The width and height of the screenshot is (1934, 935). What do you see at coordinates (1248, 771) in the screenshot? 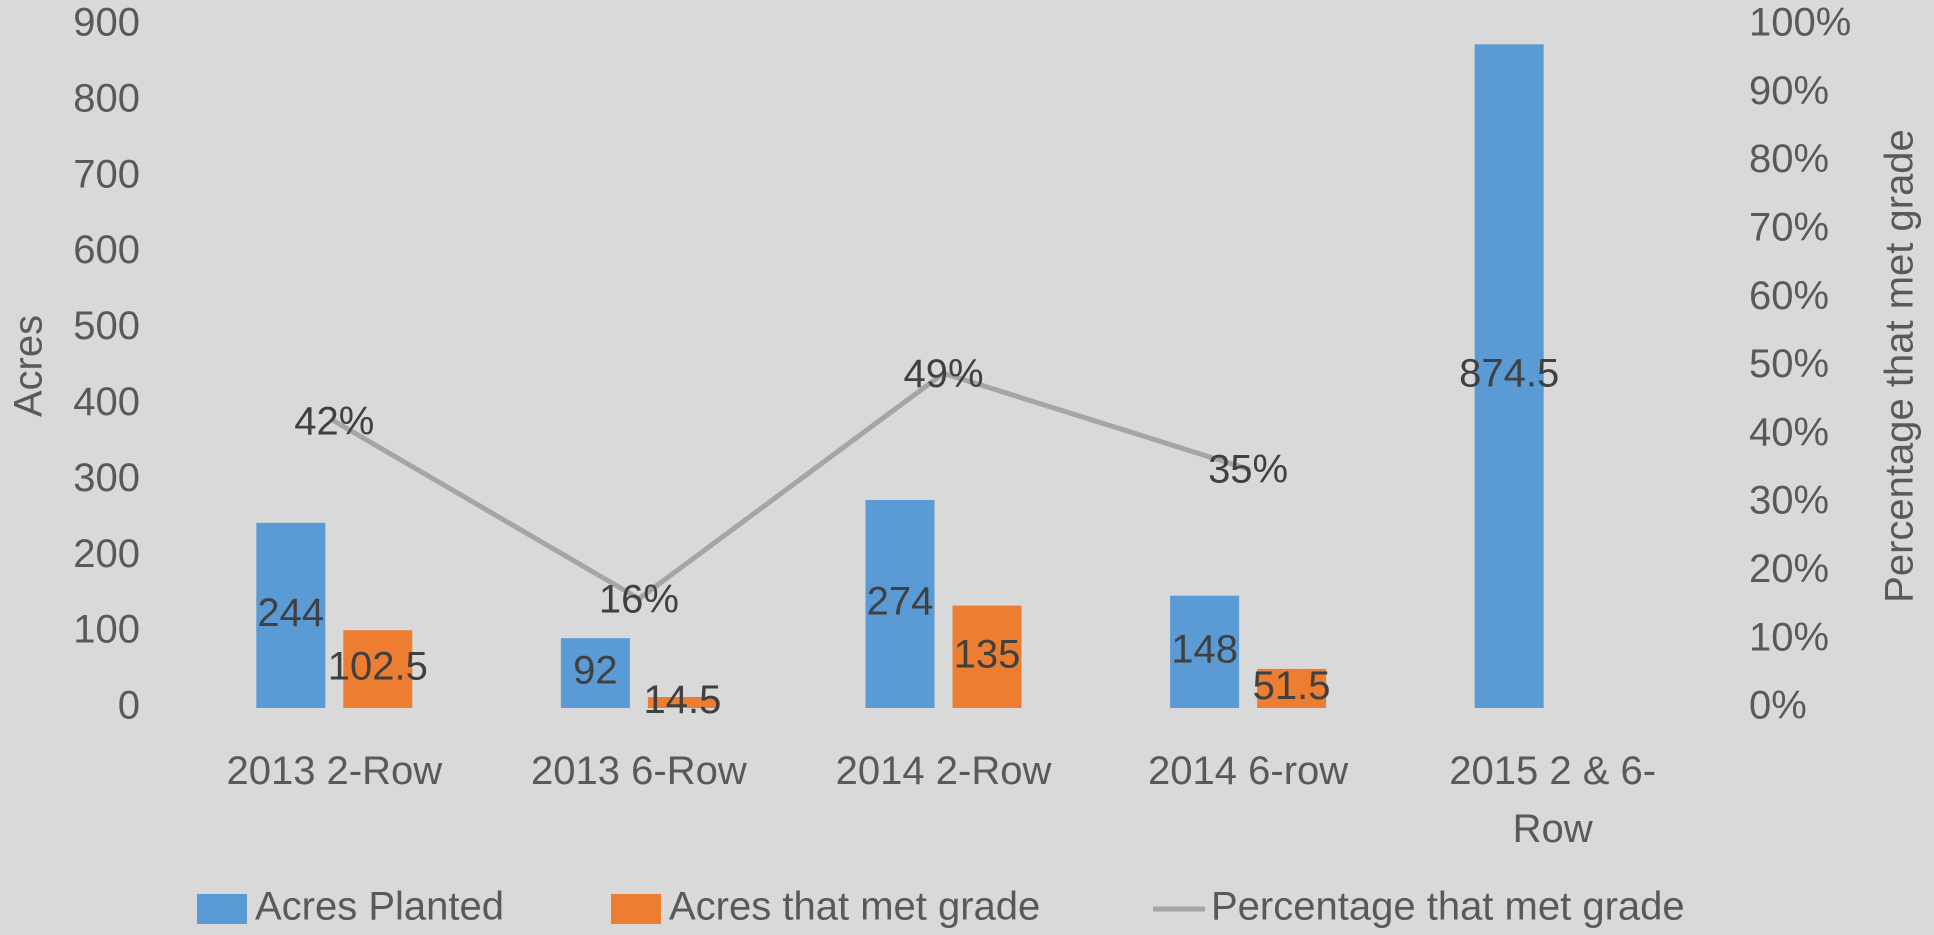
I see `x-tick-label: 2014 6-row` at bounding box center [1248, 771].